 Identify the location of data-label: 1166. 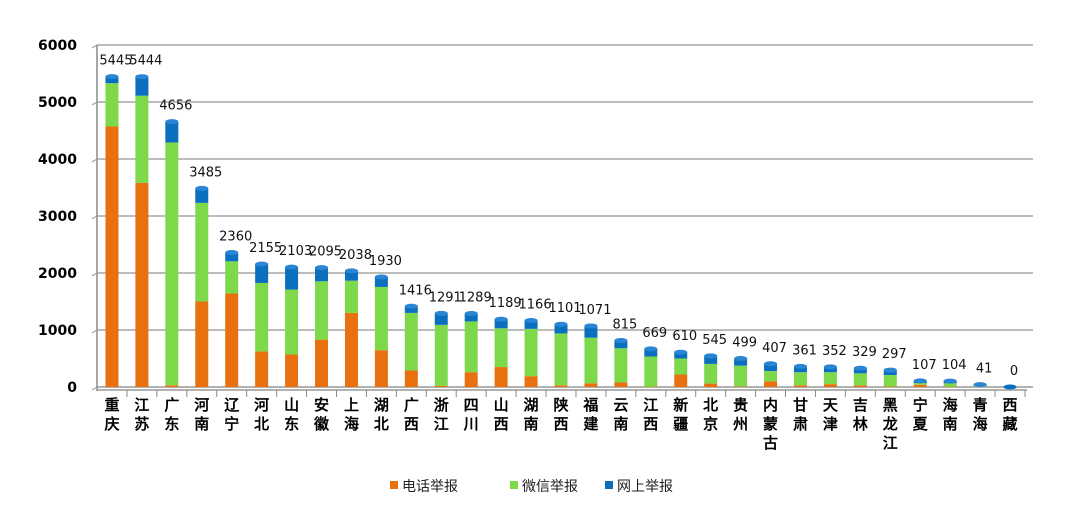
(535, 305).